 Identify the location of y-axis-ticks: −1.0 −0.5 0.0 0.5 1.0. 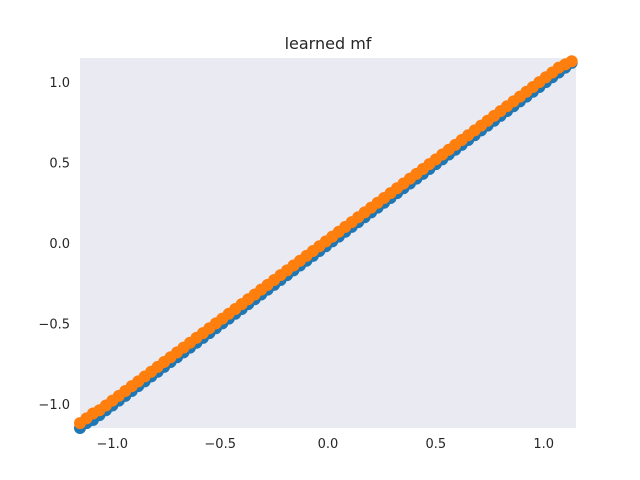
(54, 244).